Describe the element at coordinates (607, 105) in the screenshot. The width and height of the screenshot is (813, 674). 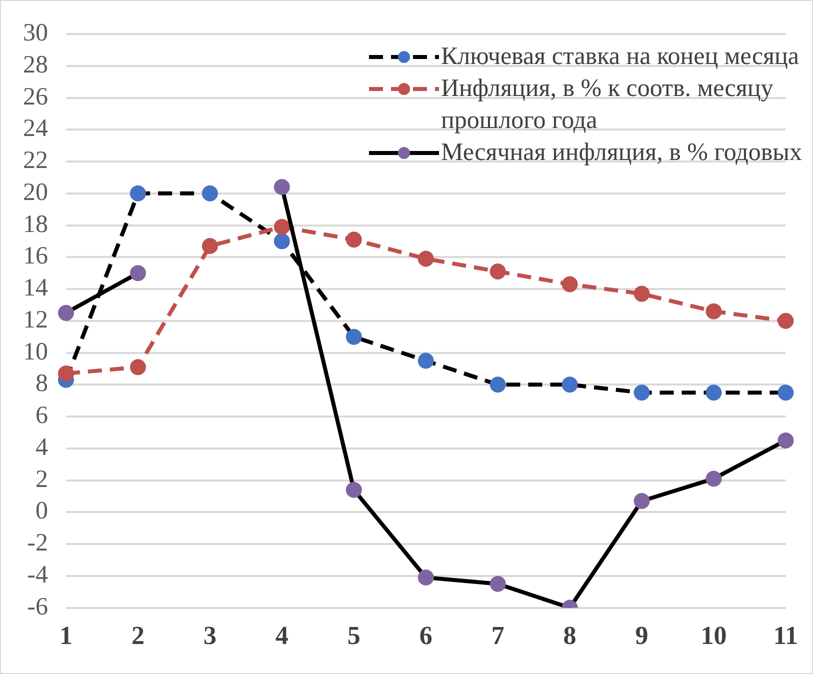
I see `legend-label: Инфляция, в % к соотв. месяцу прошлого года` at that location.